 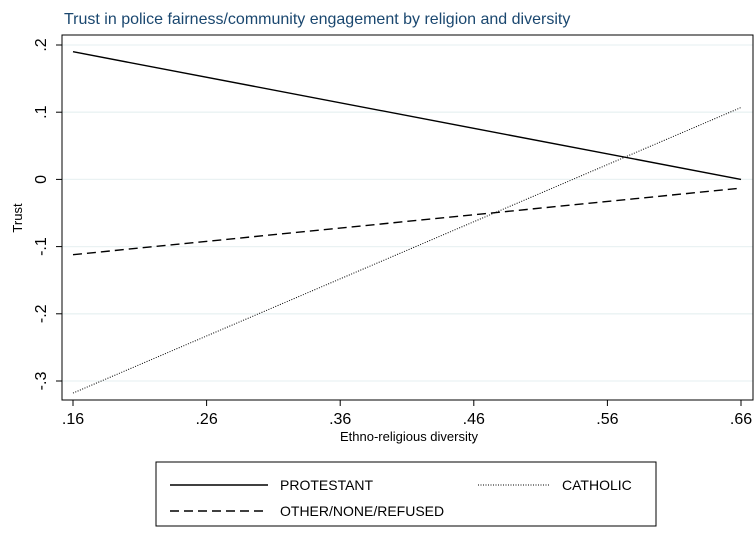 What do you see at coordinates (340, 419) in the screenshot?
I see `x-tick-label: .36` at bounding box center [340, 419].